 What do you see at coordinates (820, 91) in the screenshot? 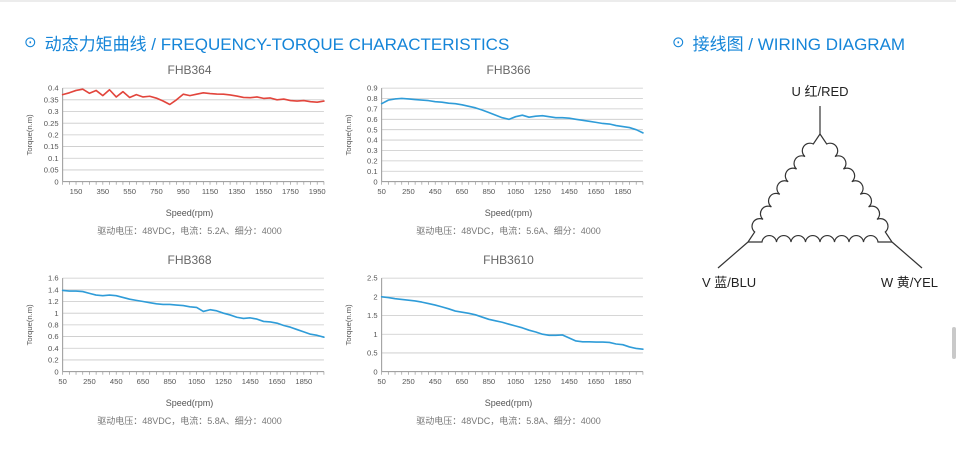
I see `wiring-label-u: U 红/RED` at bounding box center [820, 91].